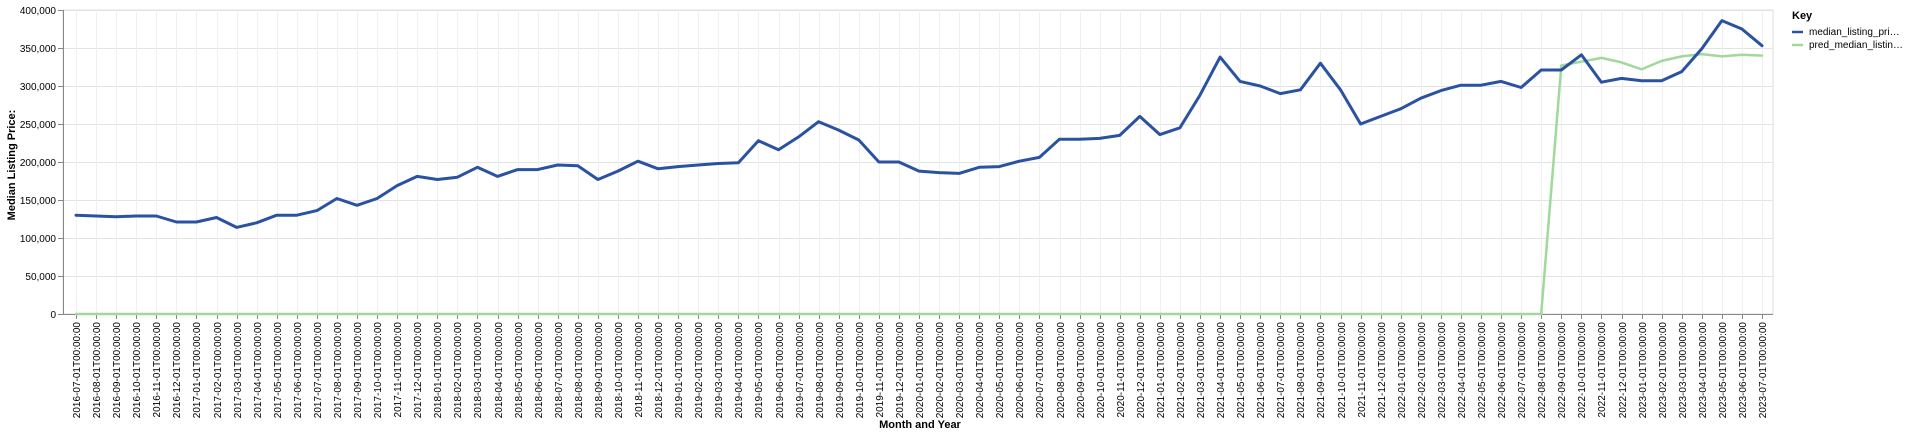 The height and width of the screenshot is (434, 1920). What do you see at coordinates (53, 315) in the screenshot?
I see `y-tick-label: 0` at bounding box center [53, 315].